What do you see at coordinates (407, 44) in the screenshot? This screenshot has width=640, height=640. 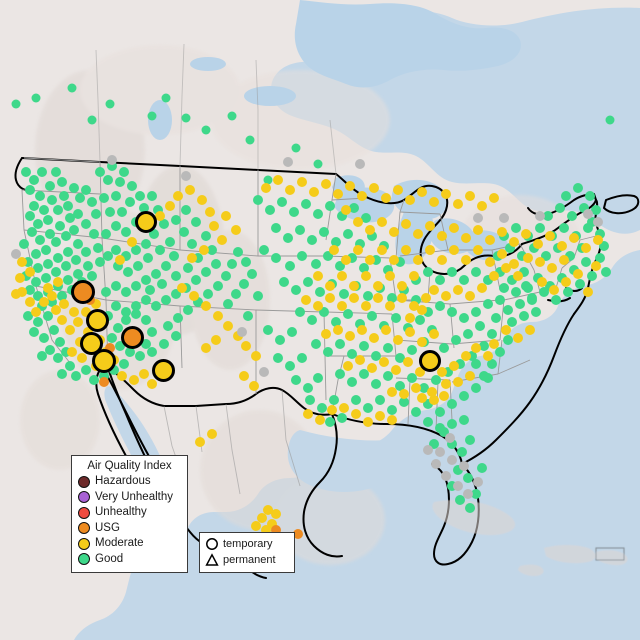 I see `hudson-bay` at bounding box center [407, 44].